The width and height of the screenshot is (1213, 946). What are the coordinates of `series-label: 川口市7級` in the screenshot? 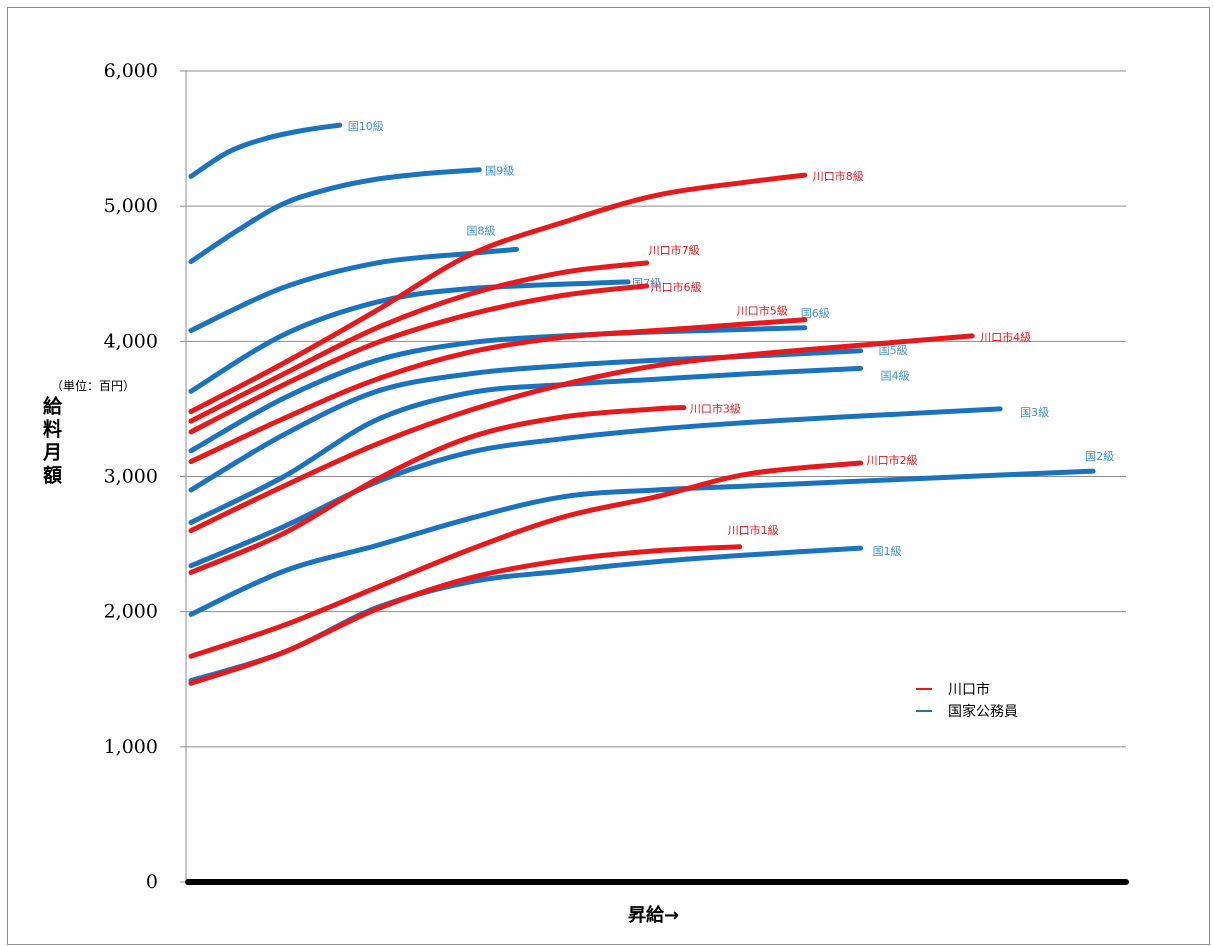 It's located at (674, 250).